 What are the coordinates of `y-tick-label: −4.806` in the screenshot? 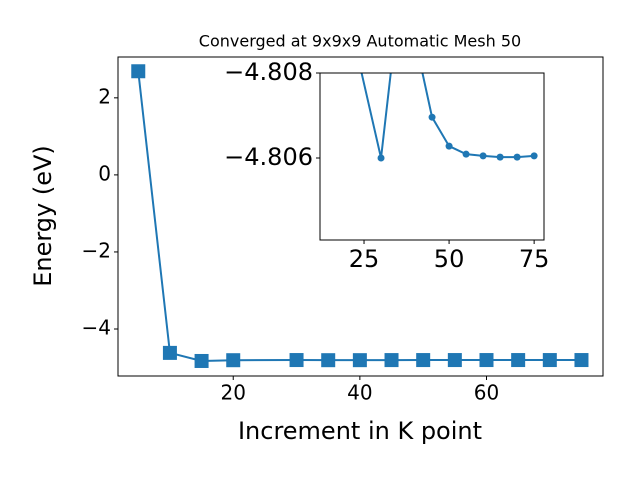 It's located at (268, 157).